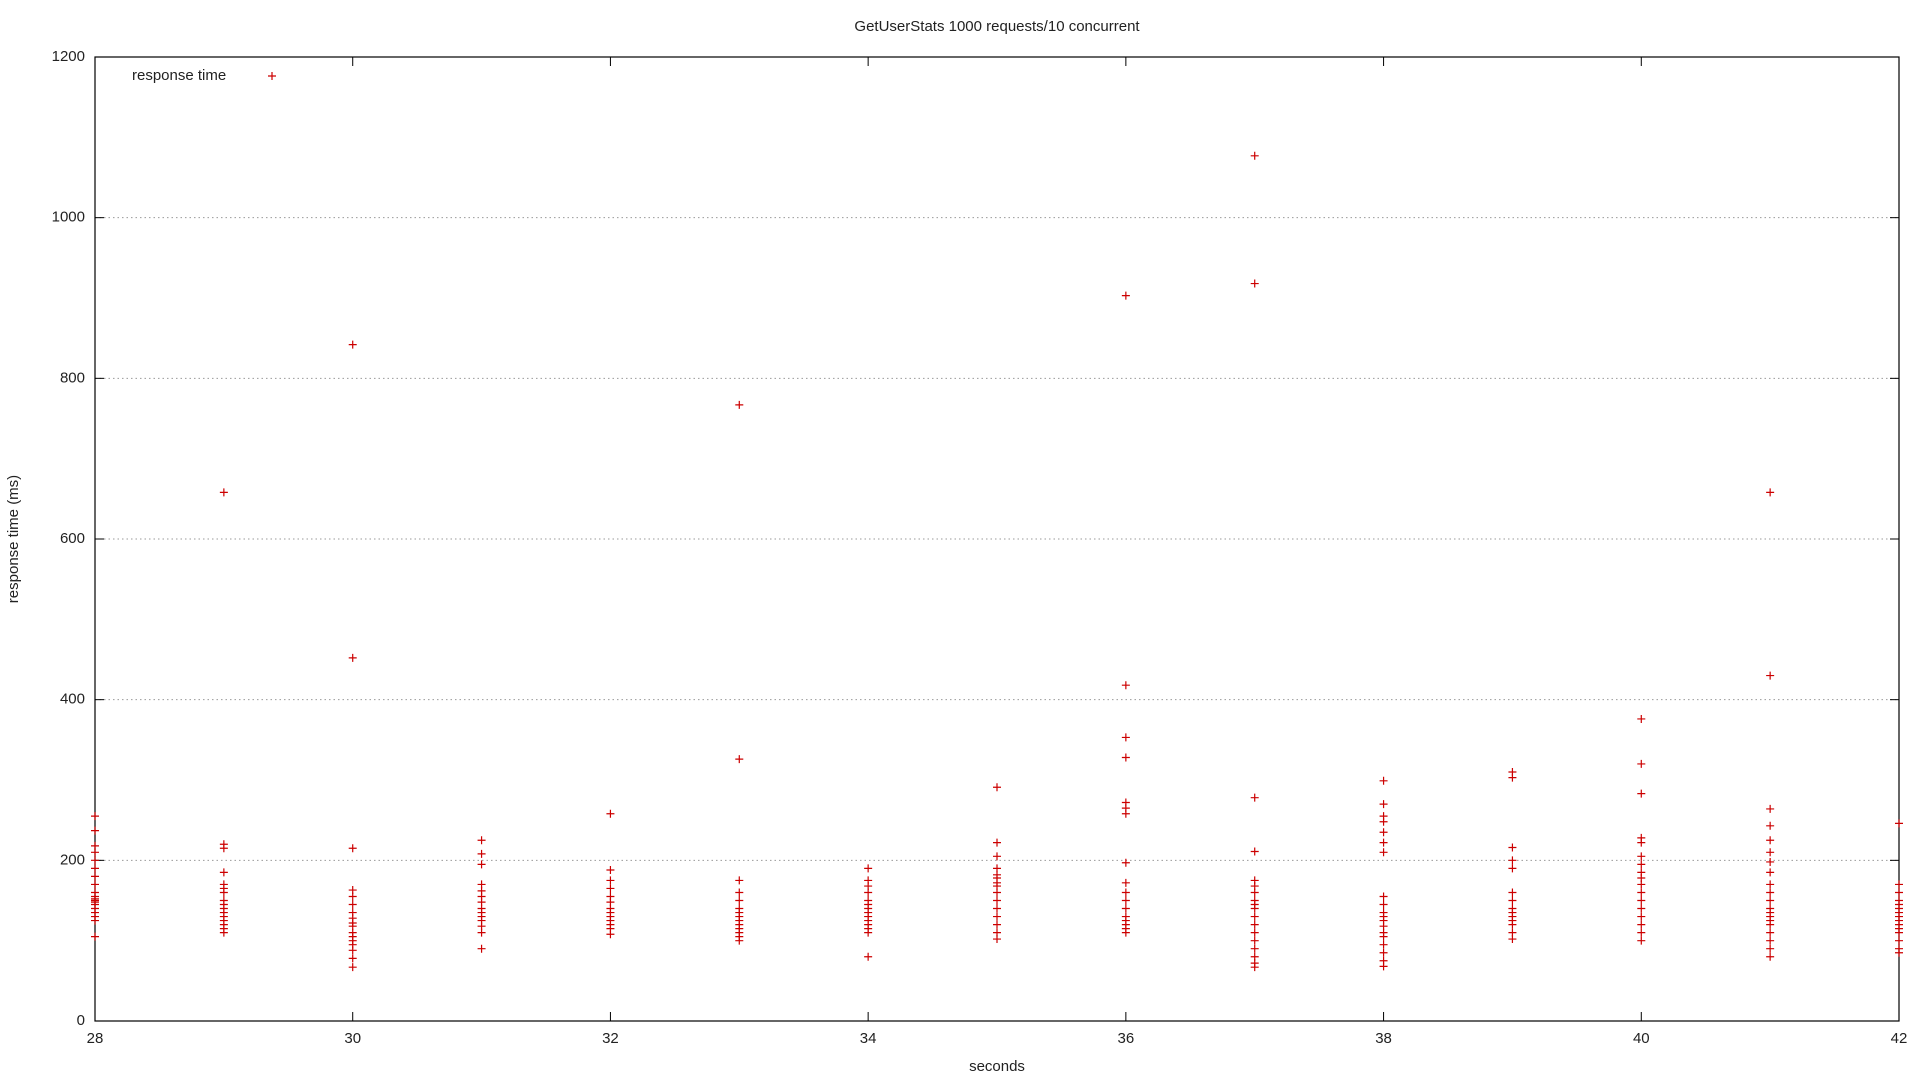 The width and height of the screenshot is (1920, 1080). Describe the element at coordinates (72, 859) in the screenshot. I see `y-tick-label: 200` at that location.